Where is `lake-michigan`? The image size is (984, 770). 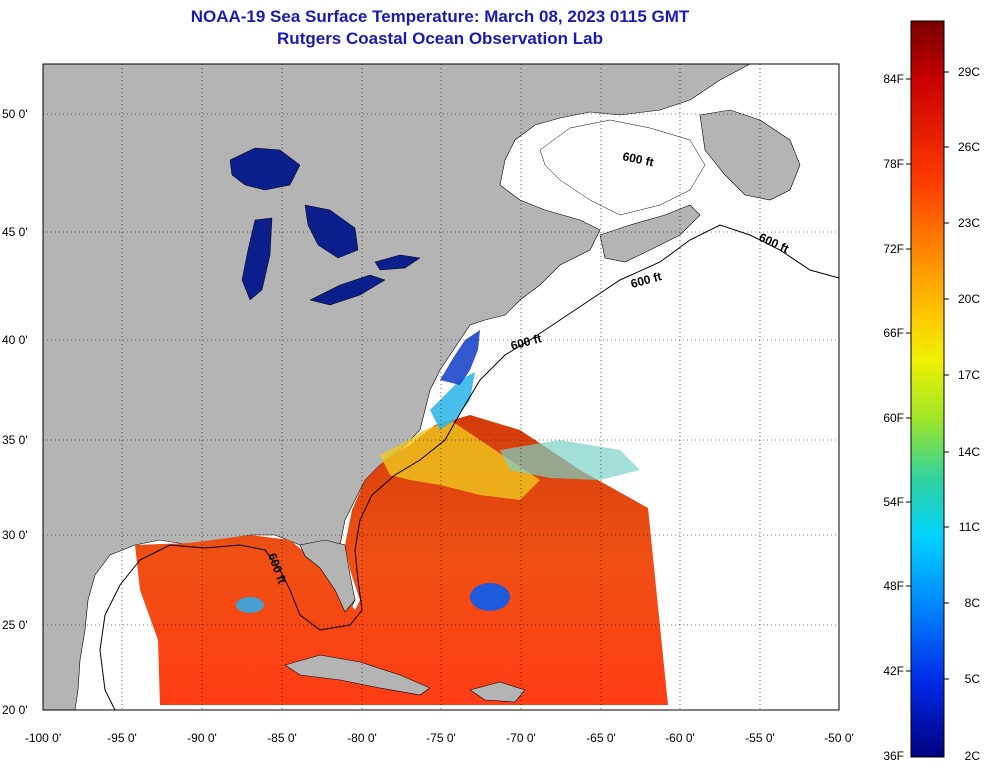
lake-michigan is located at coordinates (257, 259).